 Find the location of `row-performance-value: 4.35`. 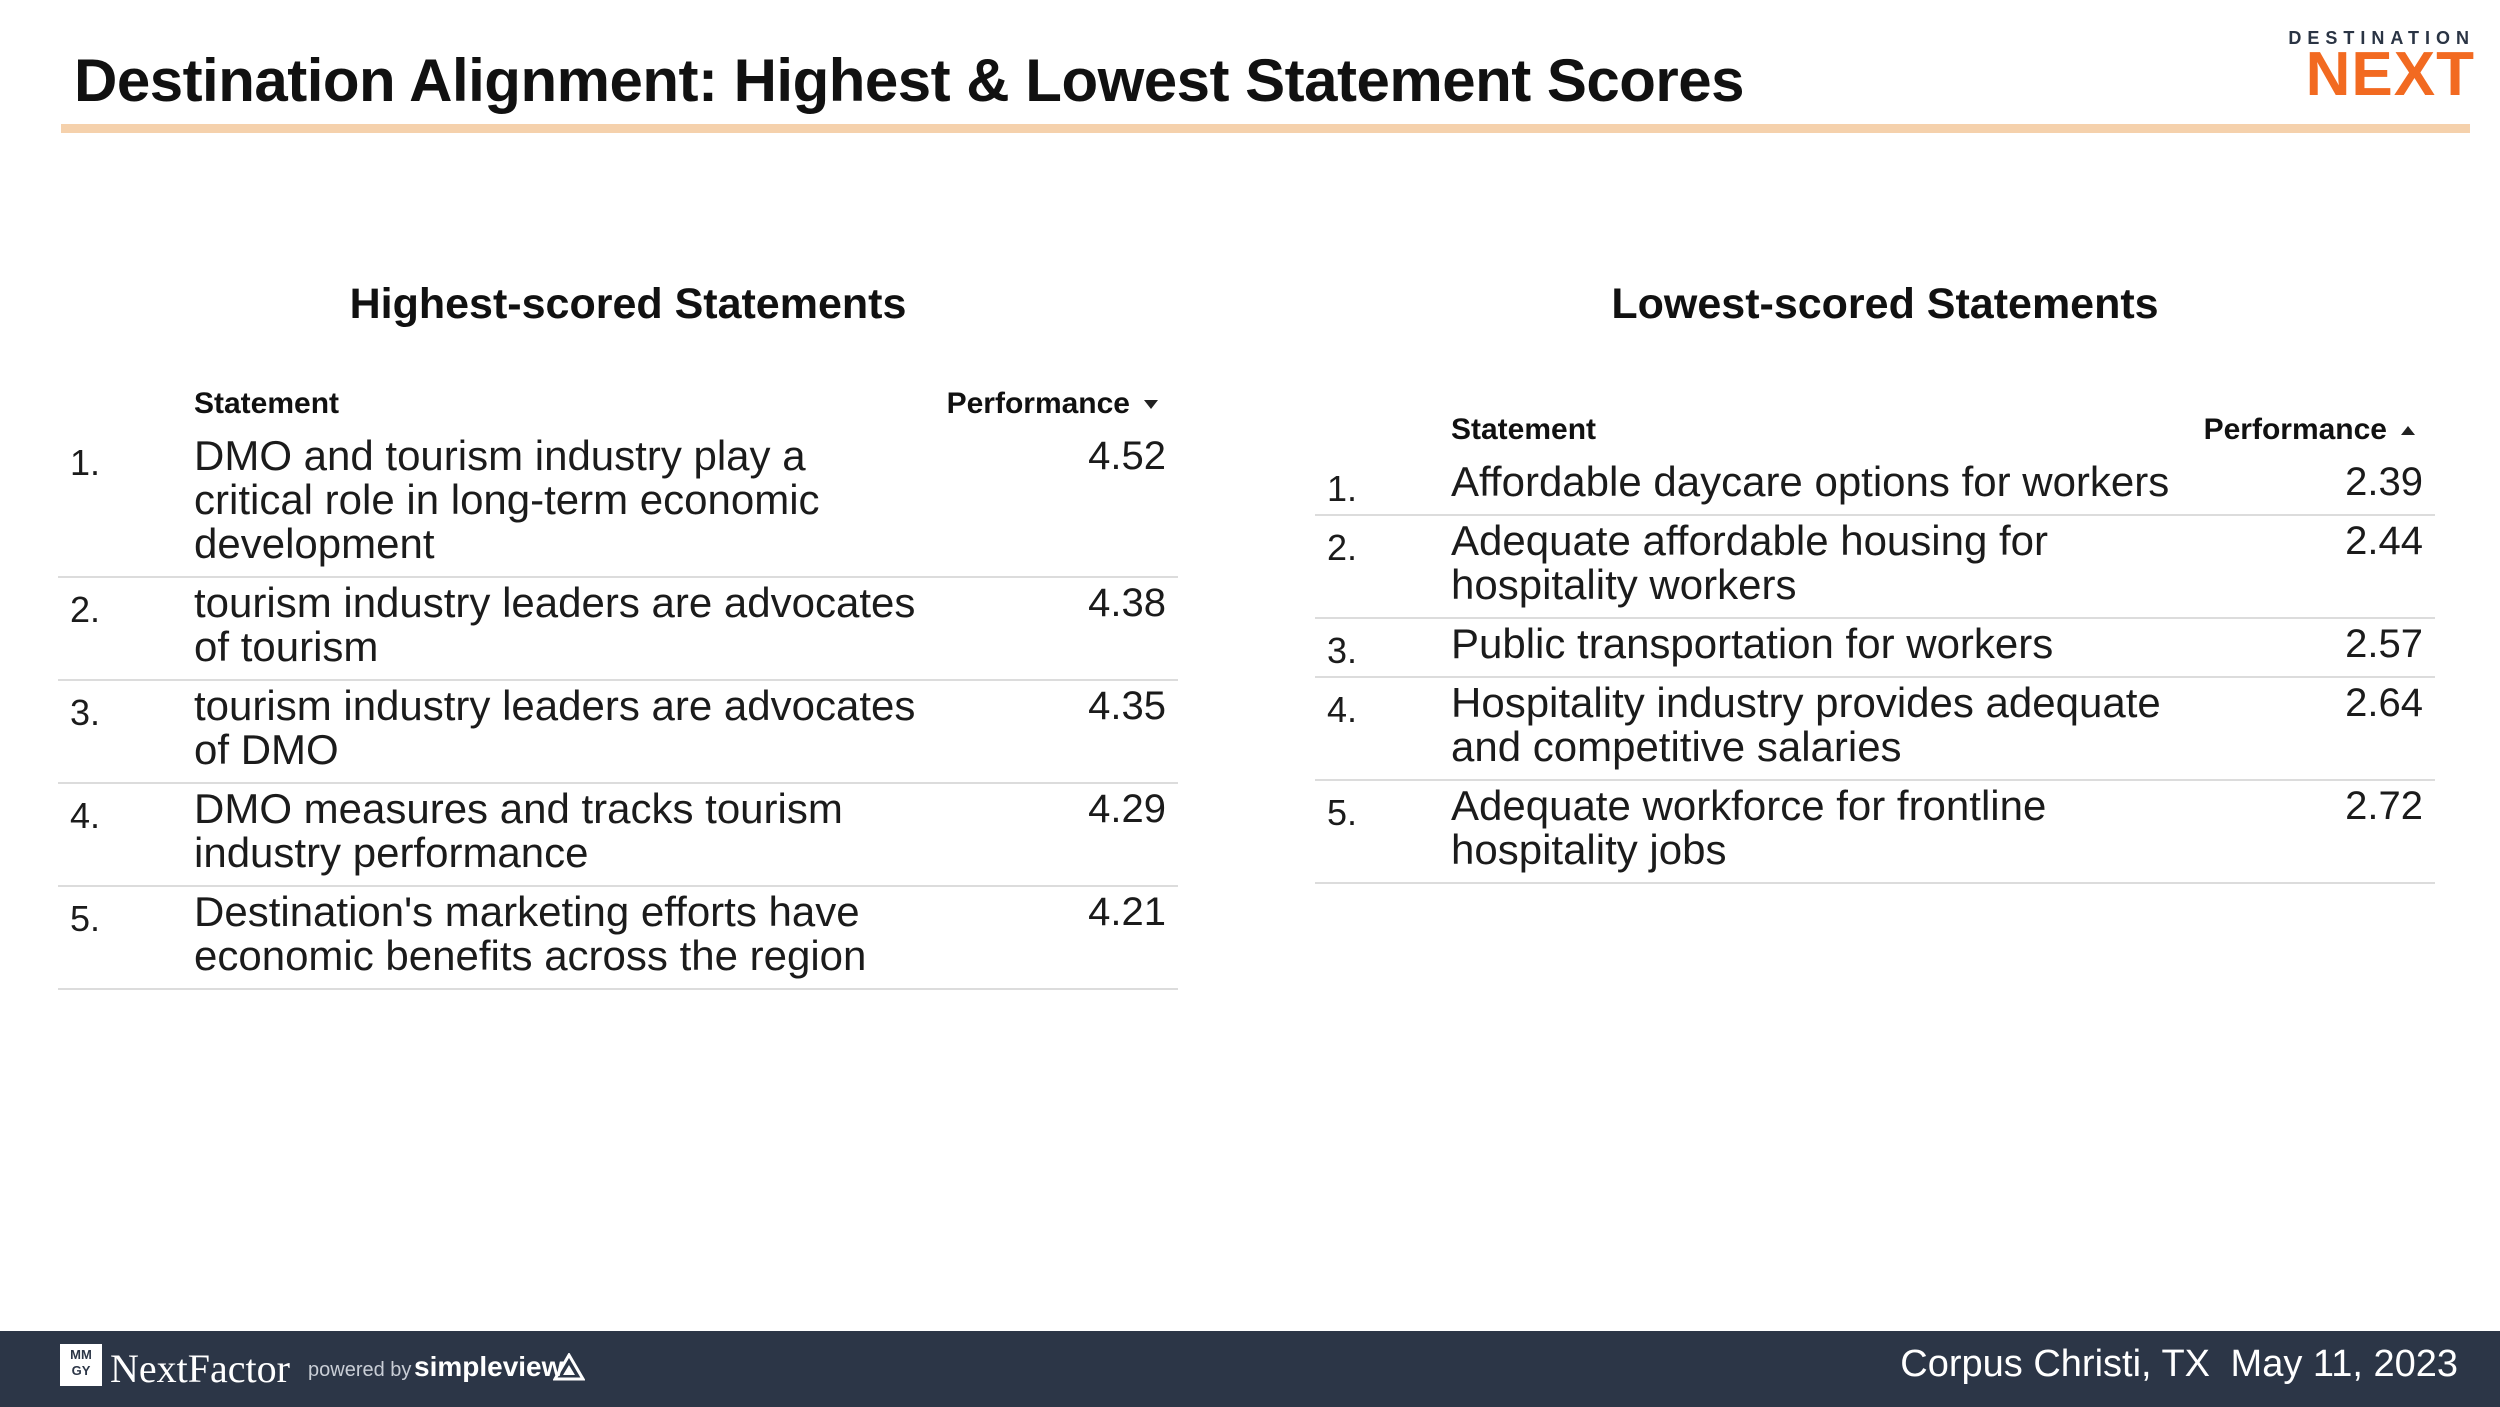

row-performance-value: 4.35 is located at coordinates (1127, 706).